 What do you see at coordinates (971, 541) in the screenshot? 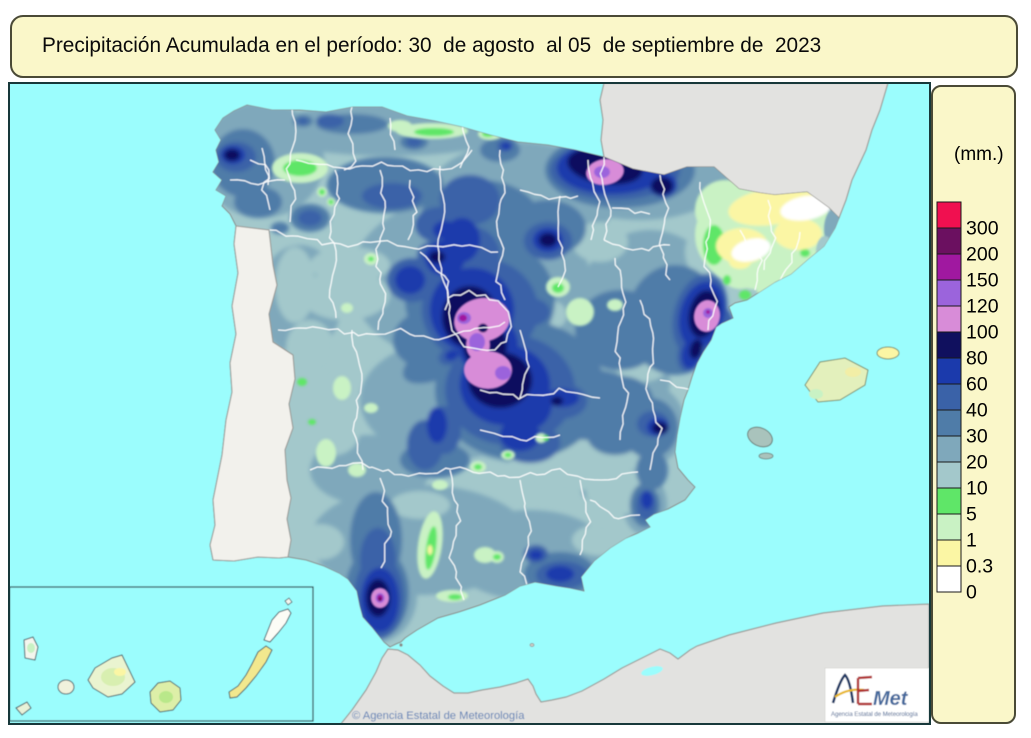
I see `svg-text: 1` at bounding box center [971, 541].